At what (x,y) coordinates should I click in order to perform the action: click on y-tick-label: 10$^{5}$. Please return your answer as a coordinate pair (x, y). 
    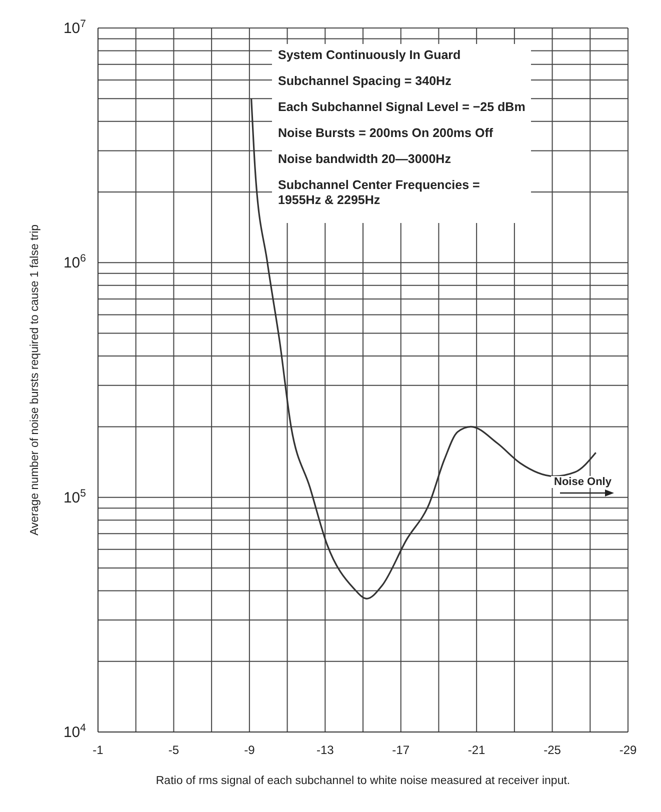
    Looking at the image, I should click on (74, 496).